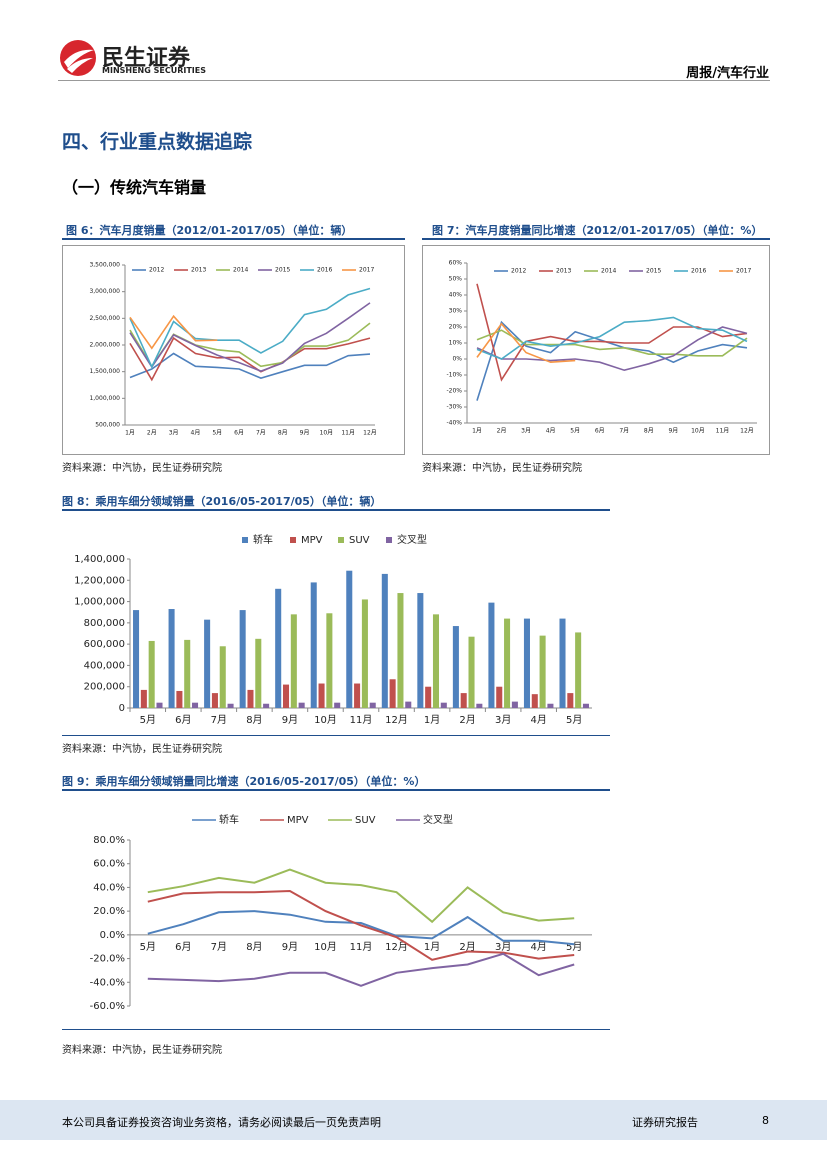  I want to click on y-tick-label: -30%, so click(454, 407).